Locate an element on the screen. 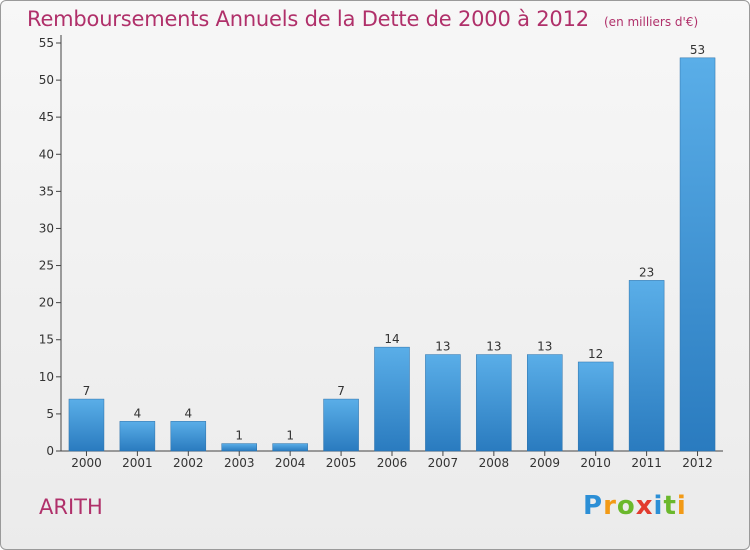  x-tick-label: 2001 is located at coordinates (137, 463).